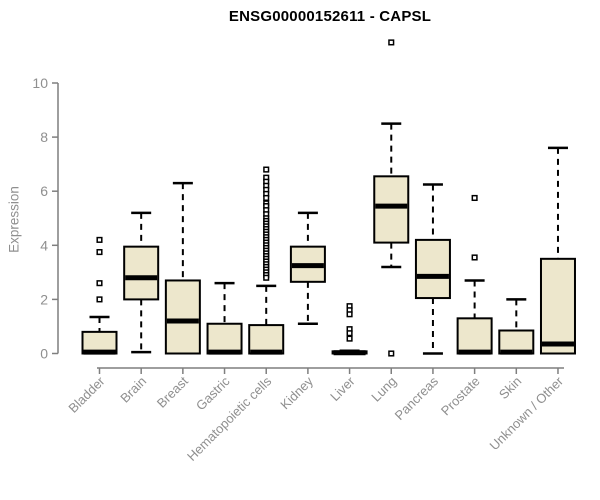  Describe the element at coordinates (296, 392) in the screenshot. I see `x-tick-label: Kidney` at that location.